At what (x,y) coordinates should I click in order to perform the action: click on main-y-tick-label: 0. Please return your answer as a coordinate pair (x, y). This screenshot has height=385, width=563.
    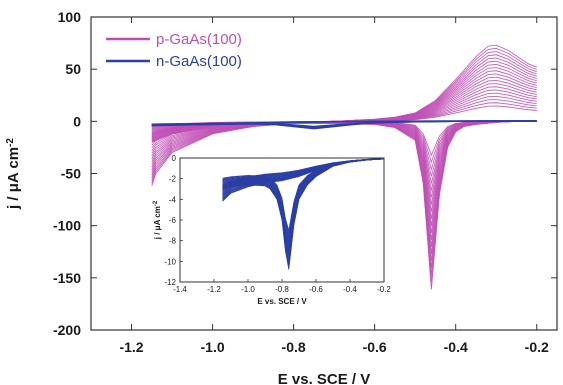
    Looking at the image, I should click on (77, 121).